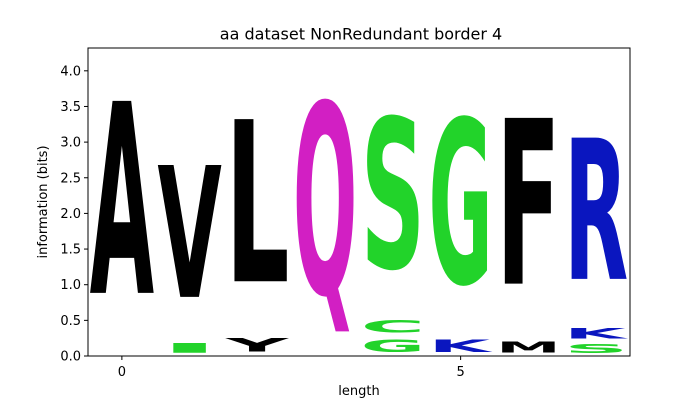  Describe the element at coordinates (70, 214) in the screenshot. I see `y-tick-label: 2.0` at that location.